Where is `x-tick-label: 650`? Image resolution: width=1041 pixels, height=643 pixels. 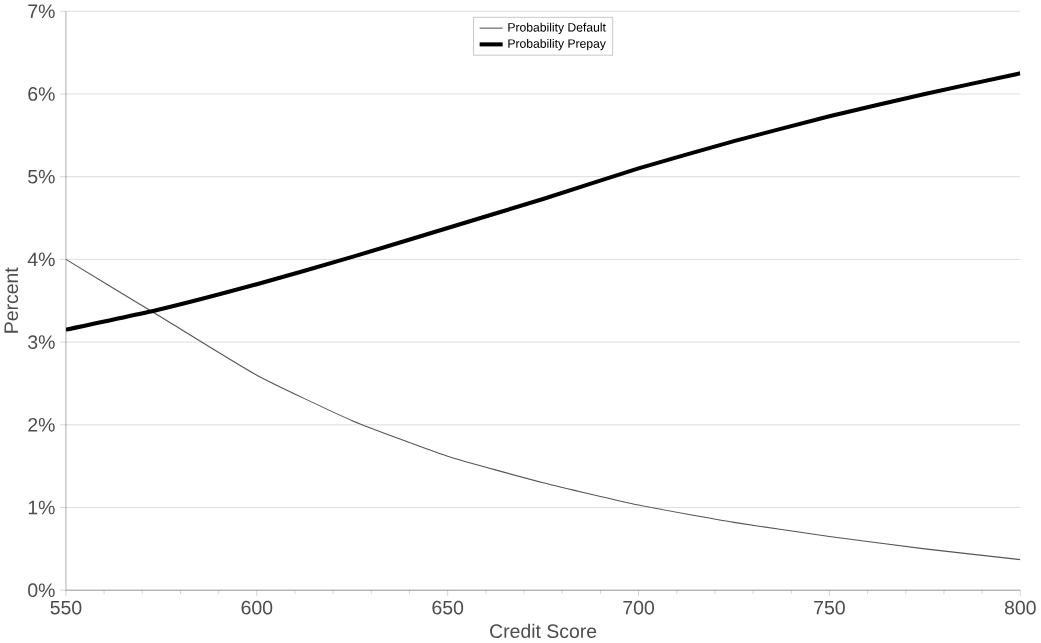 x-tick-label: 650 is located at coordinates (448, 607).